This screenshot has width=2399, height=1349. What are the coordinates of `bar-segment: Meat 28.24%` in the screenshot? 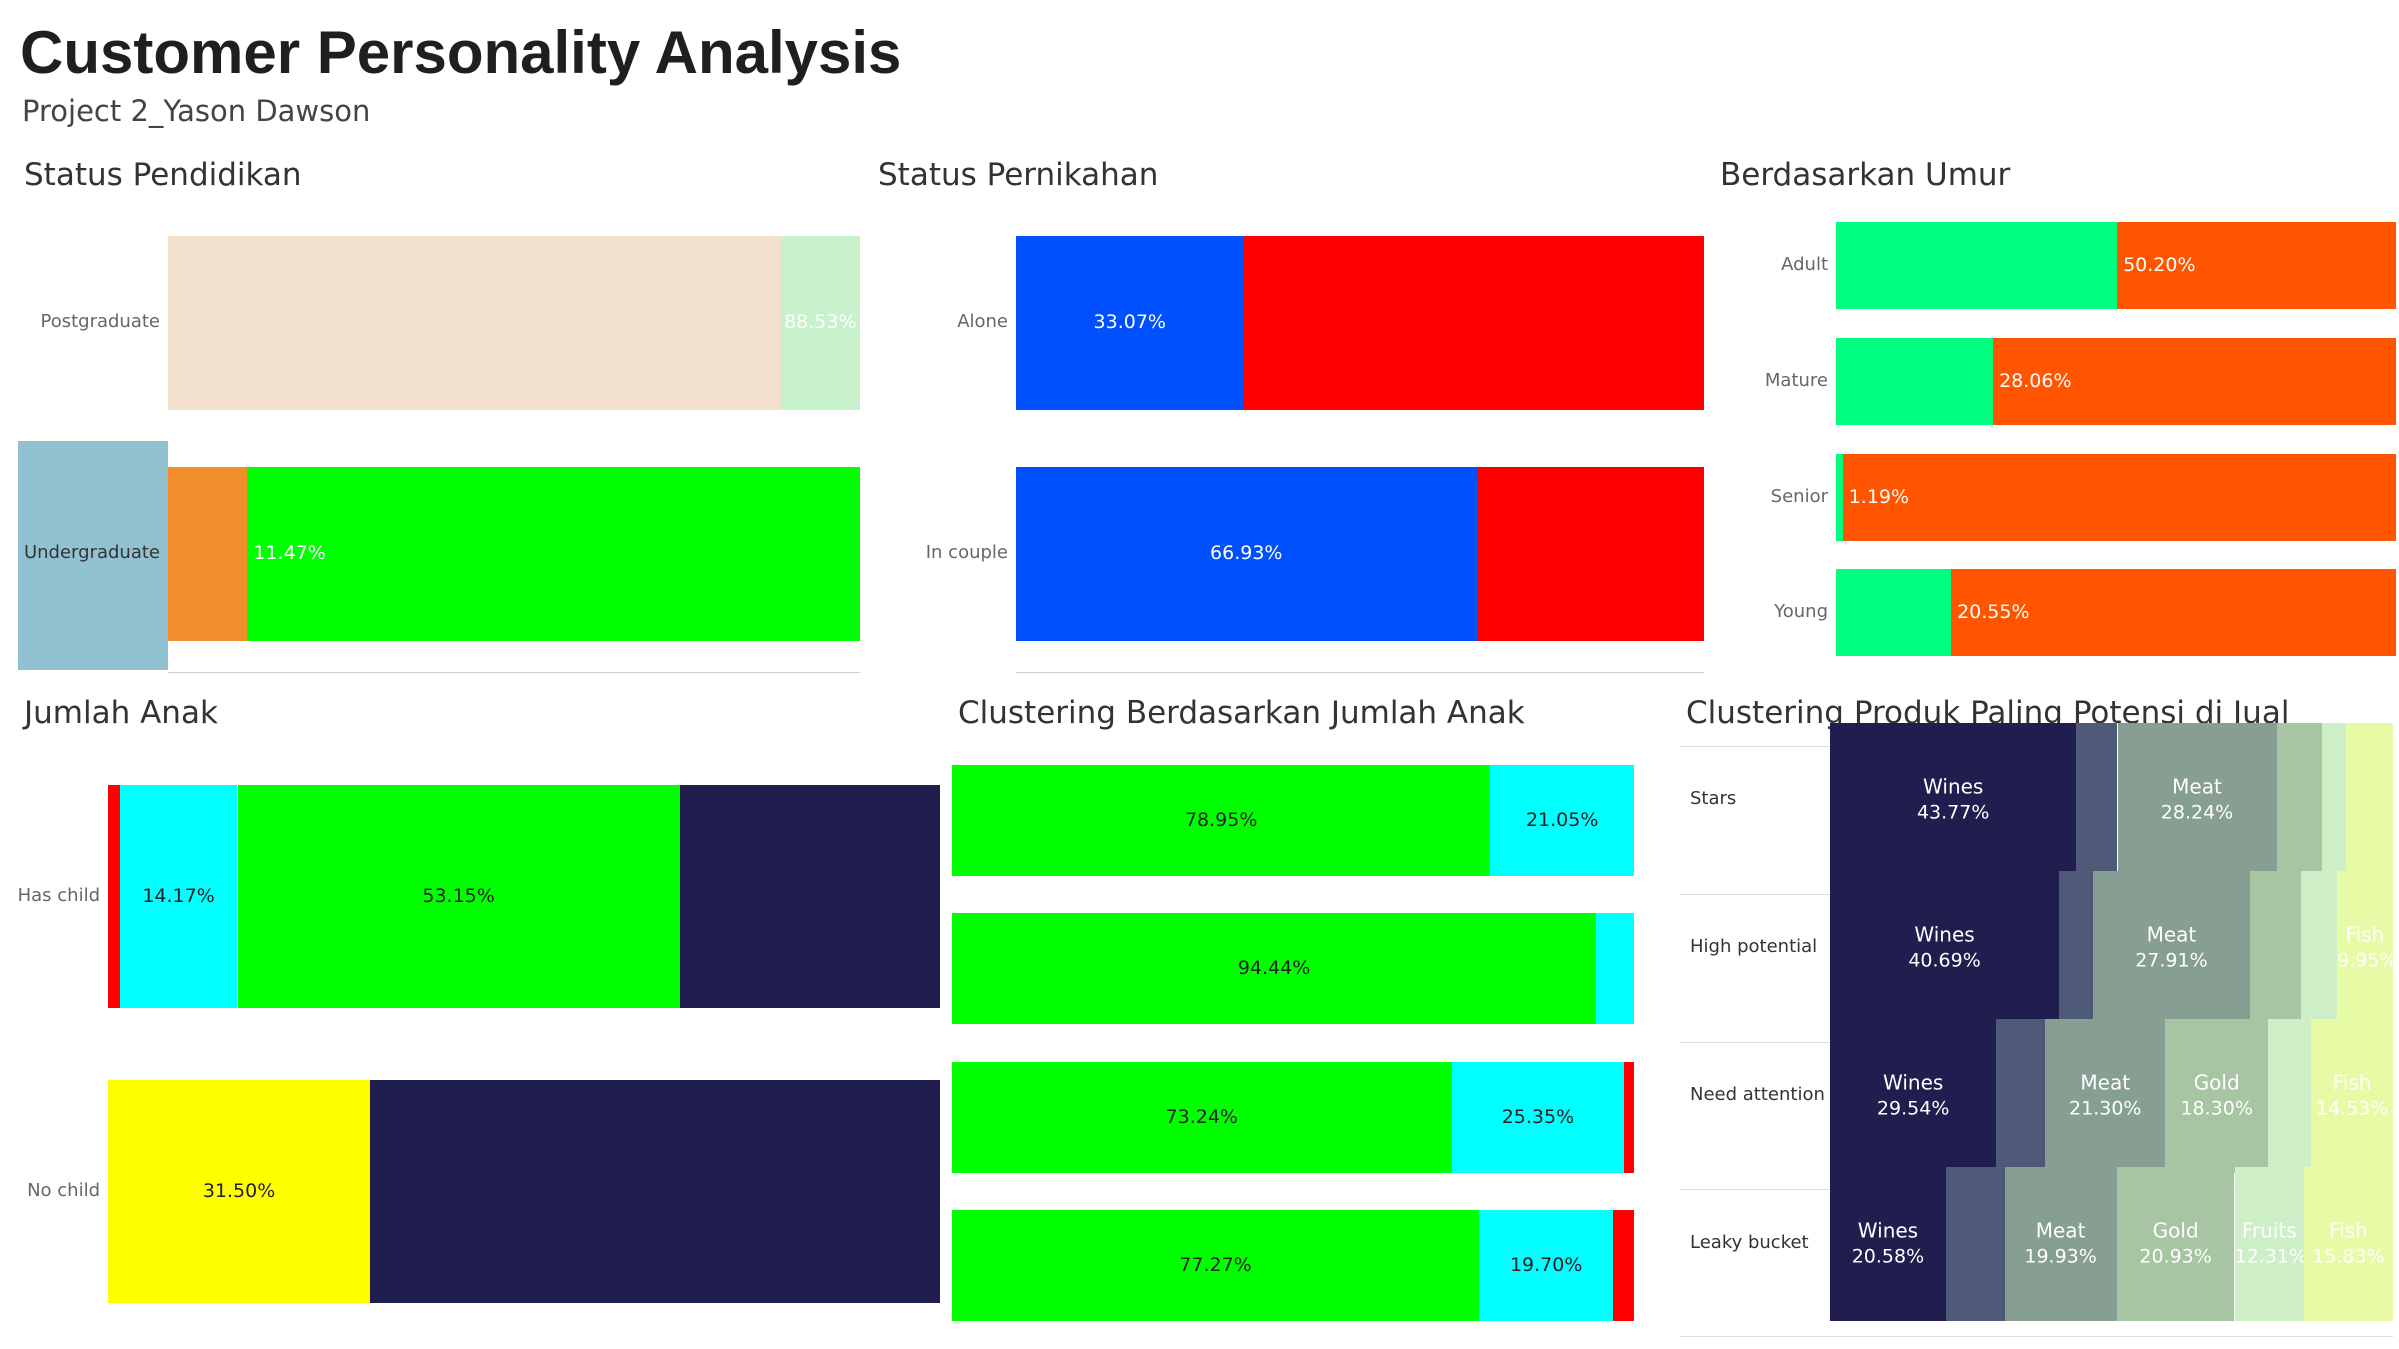 It's located at (2197, 800).